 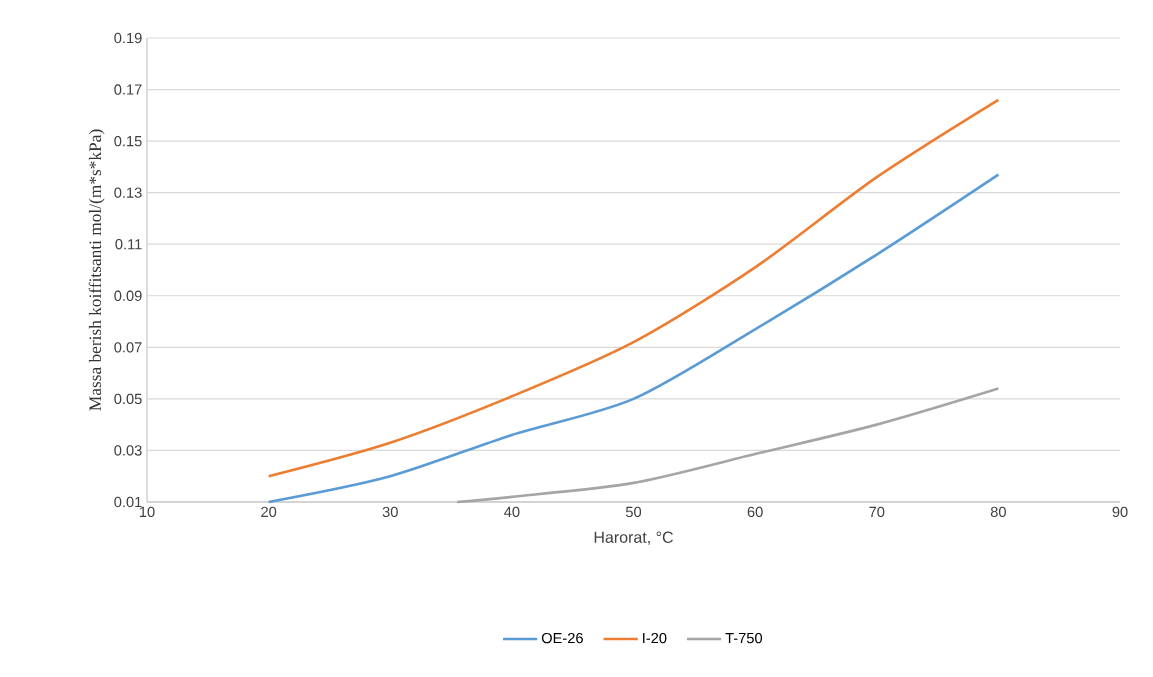 What do you see at coordinates (727, 445) in the screenshot?
I see `line-series` at bounding box center [727, 445].